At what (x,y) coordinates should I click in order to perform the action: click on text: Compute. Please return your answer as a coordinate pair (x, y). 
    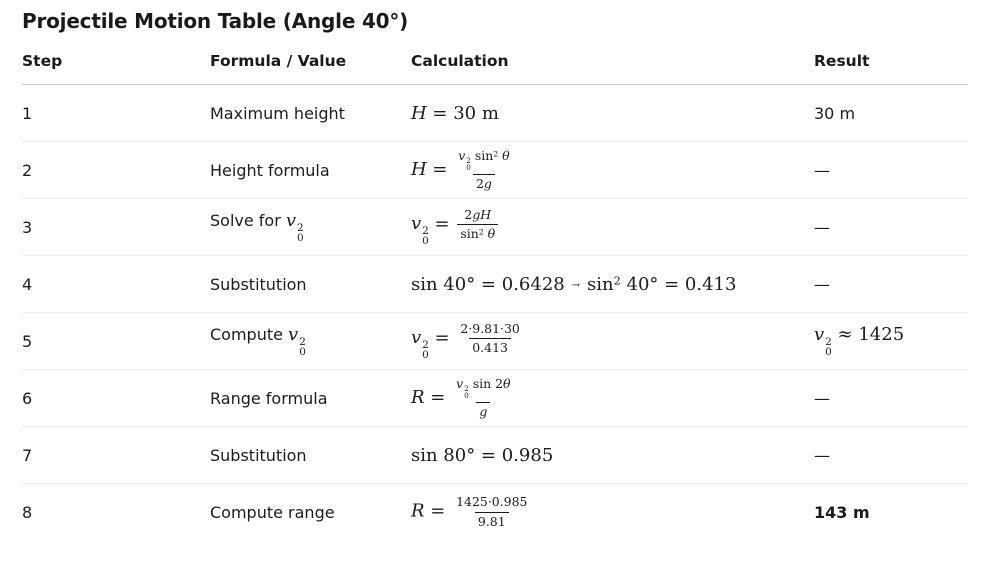
    Looking at the image, I should click on (249, 334).